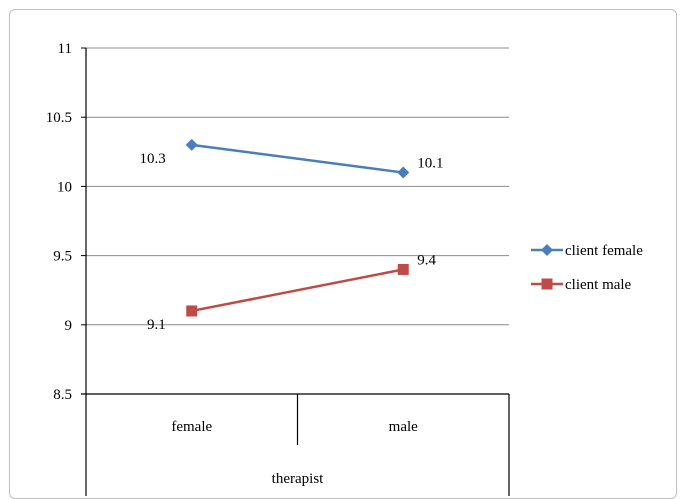 The image size is (681, 499). I want to click on x-category-label: male, so click(403, 427).